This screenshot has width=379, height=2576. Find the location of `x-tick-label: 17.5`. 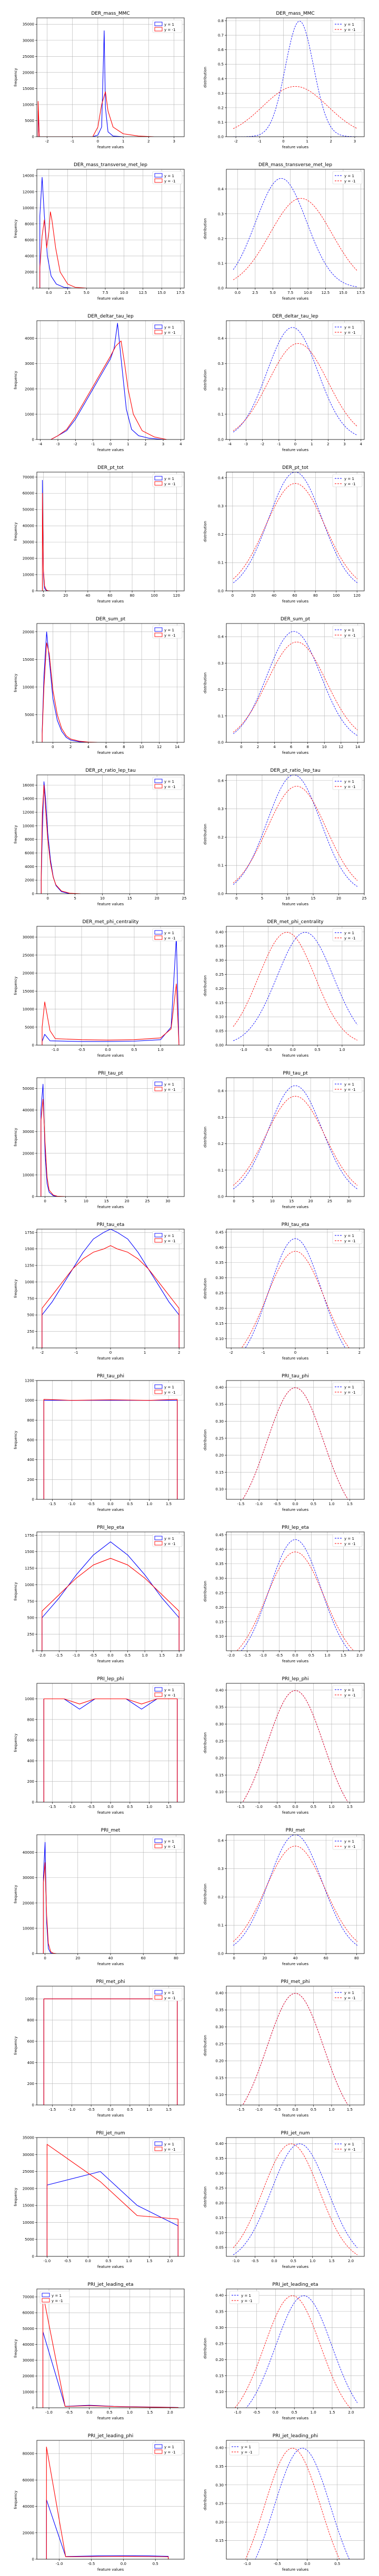

x-tick-label: 17.5 is located at coordinates (361, 293).